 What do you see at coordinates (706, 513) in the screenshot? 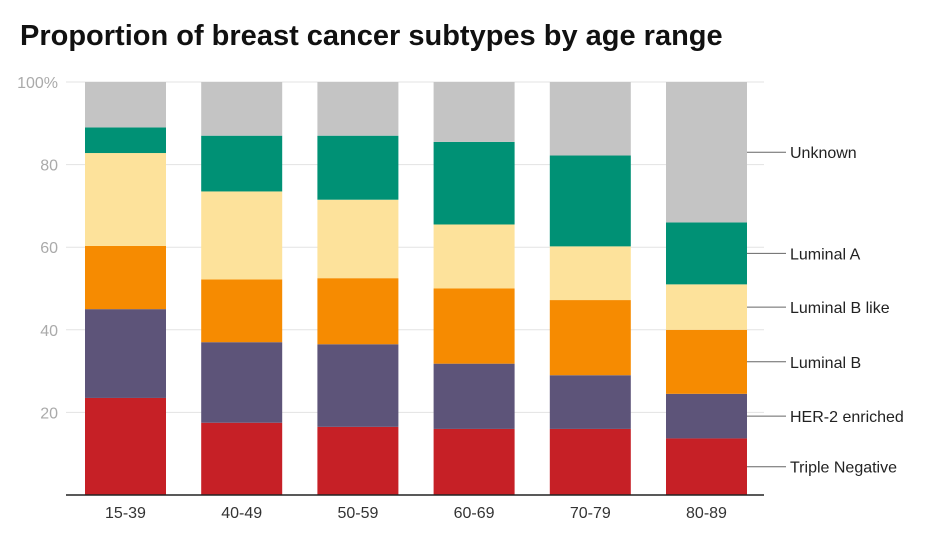
I see `x-tick-label: 80-89` at bounding box center [706, 513].